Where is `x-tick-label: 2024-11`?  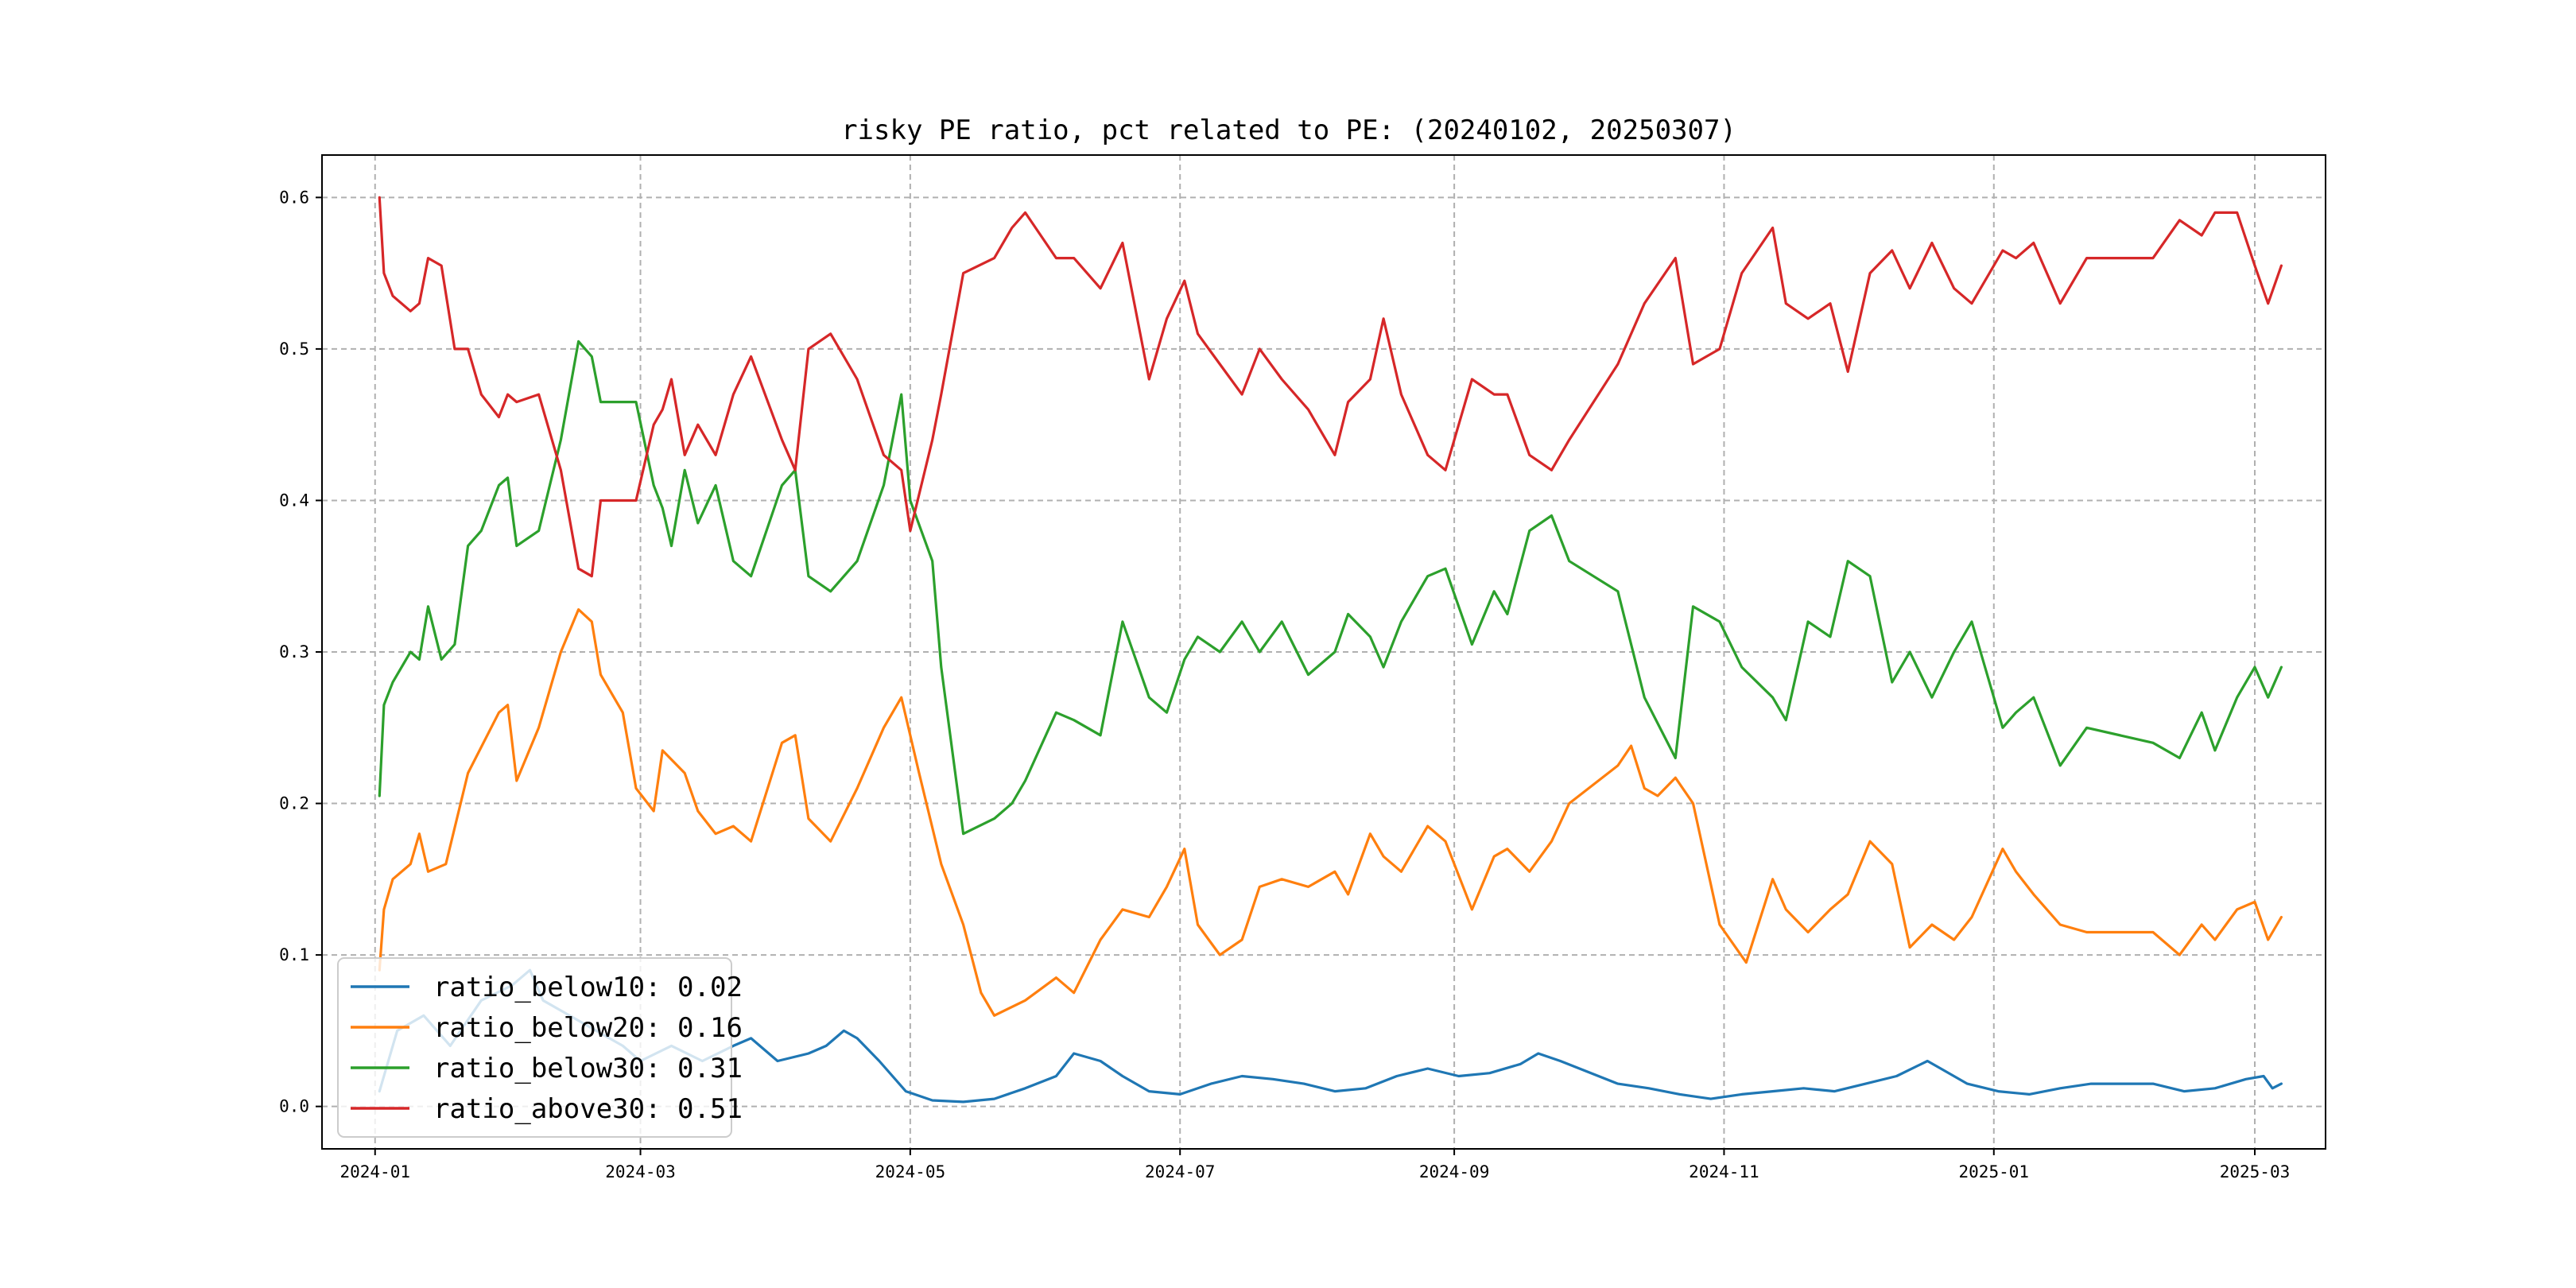
x-tick-label: 2024-11 is located at coordinates (1724, 1171).